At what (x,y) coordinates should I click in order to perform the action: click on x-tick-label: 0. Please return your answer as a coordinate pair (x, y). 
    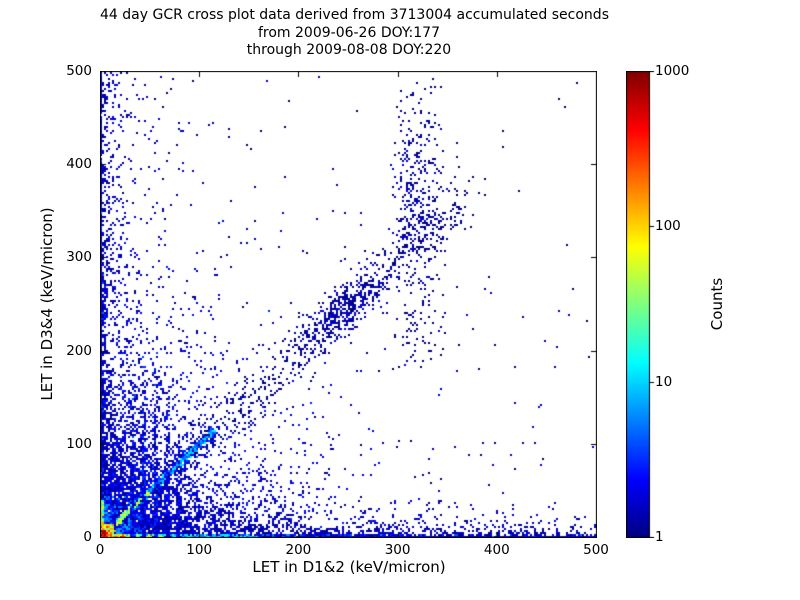
    Looking at the image, I should click on (100, 550).